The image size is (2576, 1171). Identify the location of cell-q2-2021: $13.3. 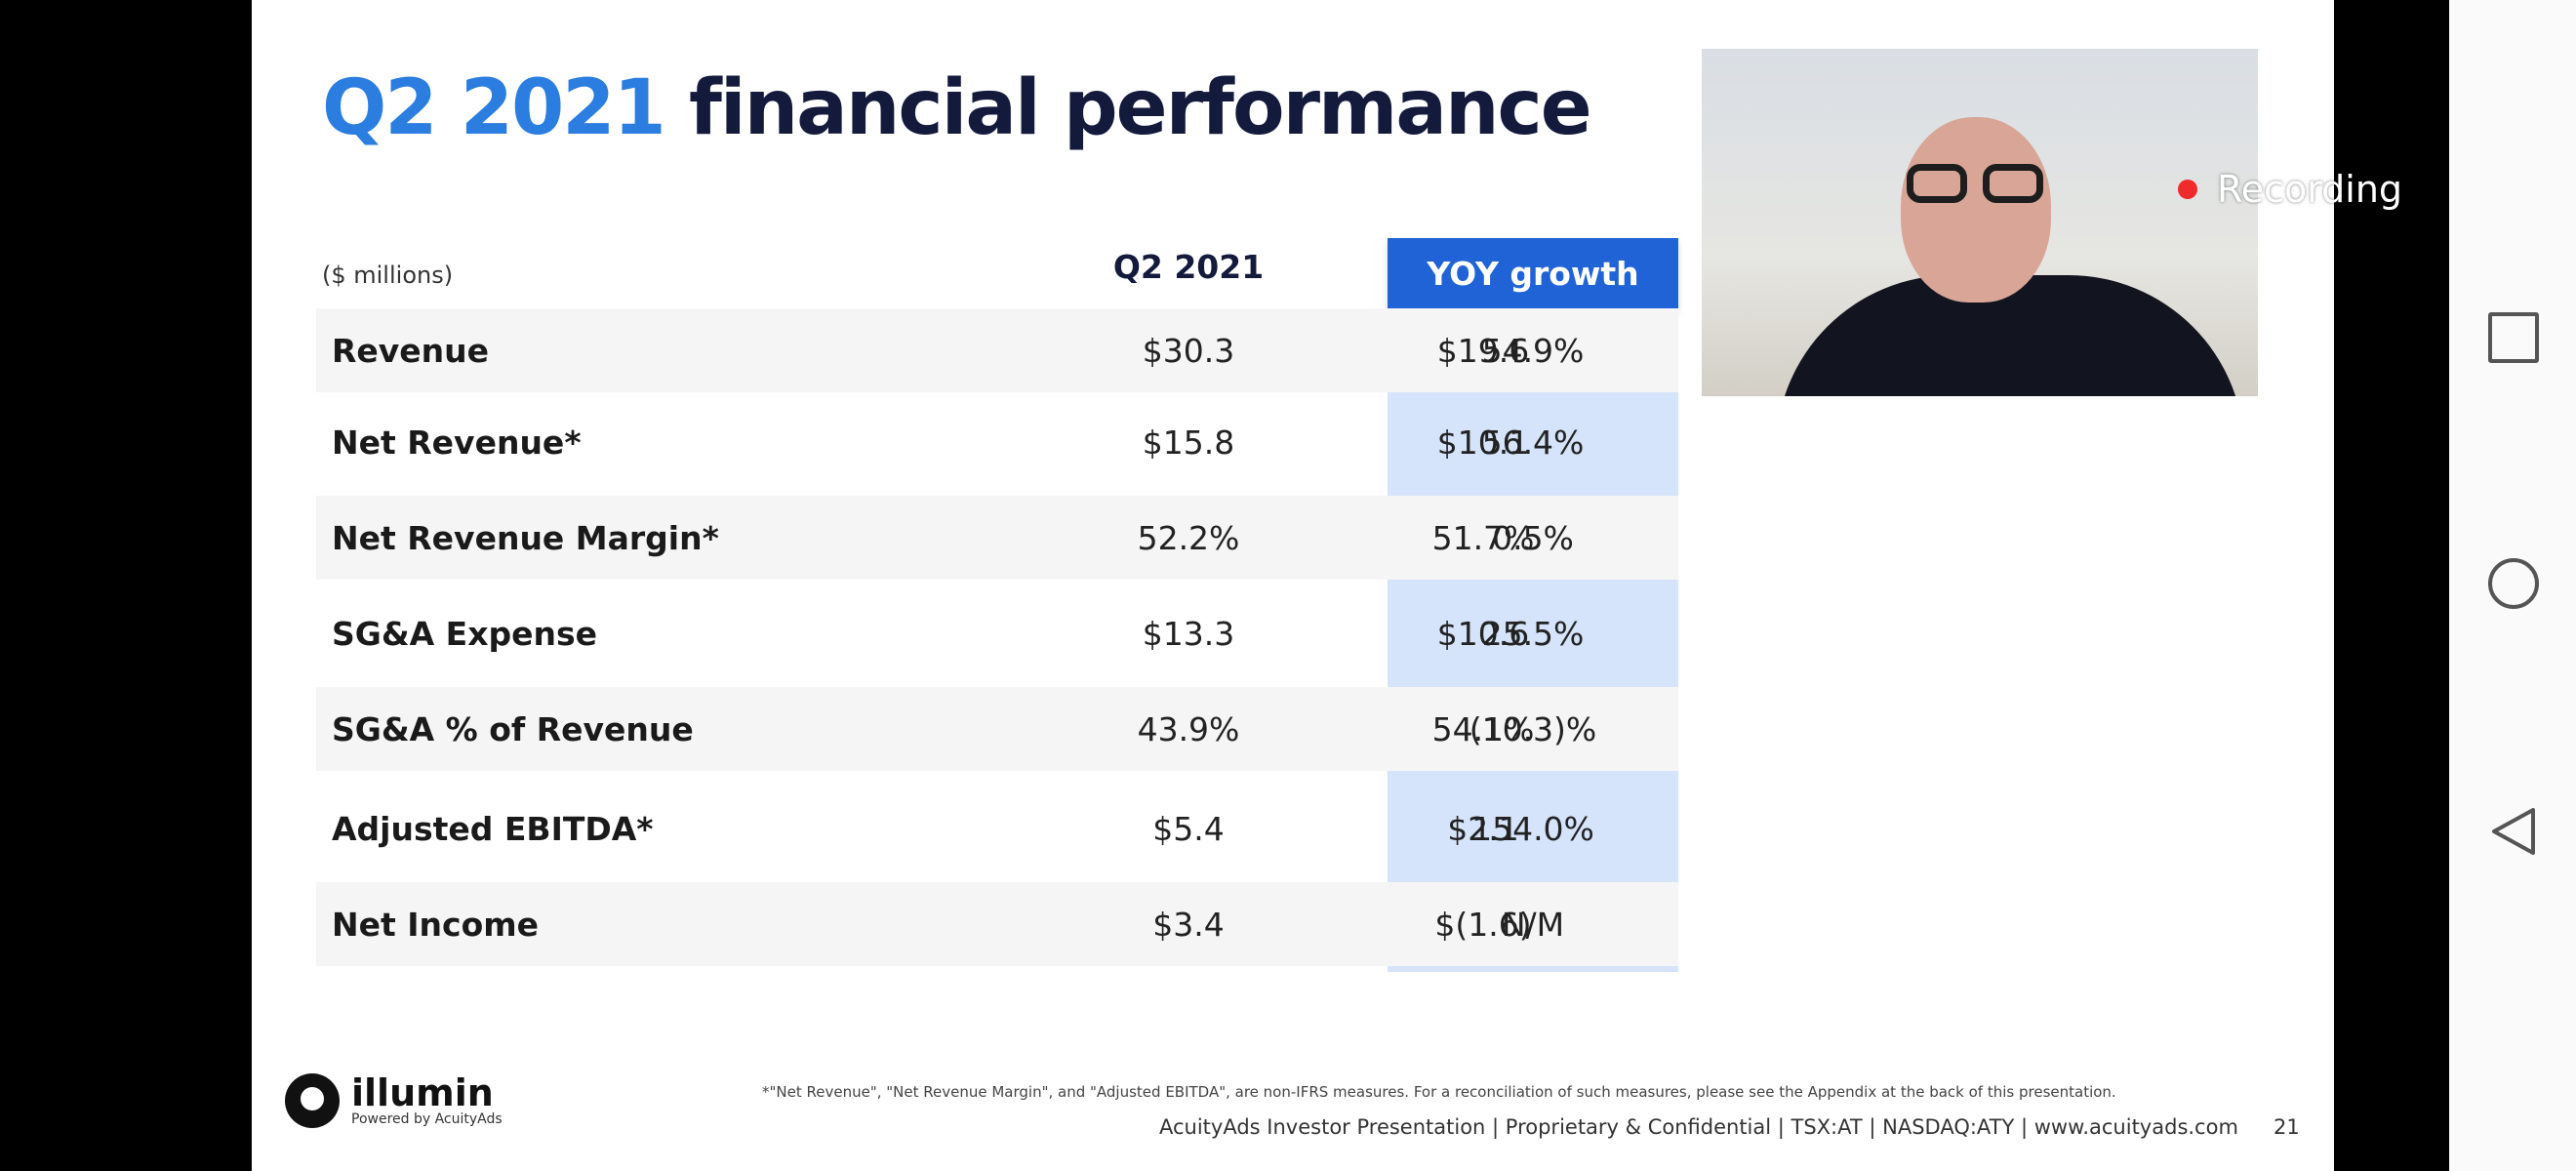
(1188, 633).